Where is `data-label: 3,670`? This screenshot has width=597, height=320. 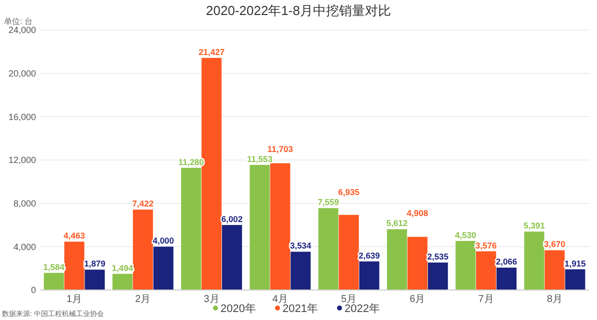 data-label: 3,670 is located at coordinates (555, 244).